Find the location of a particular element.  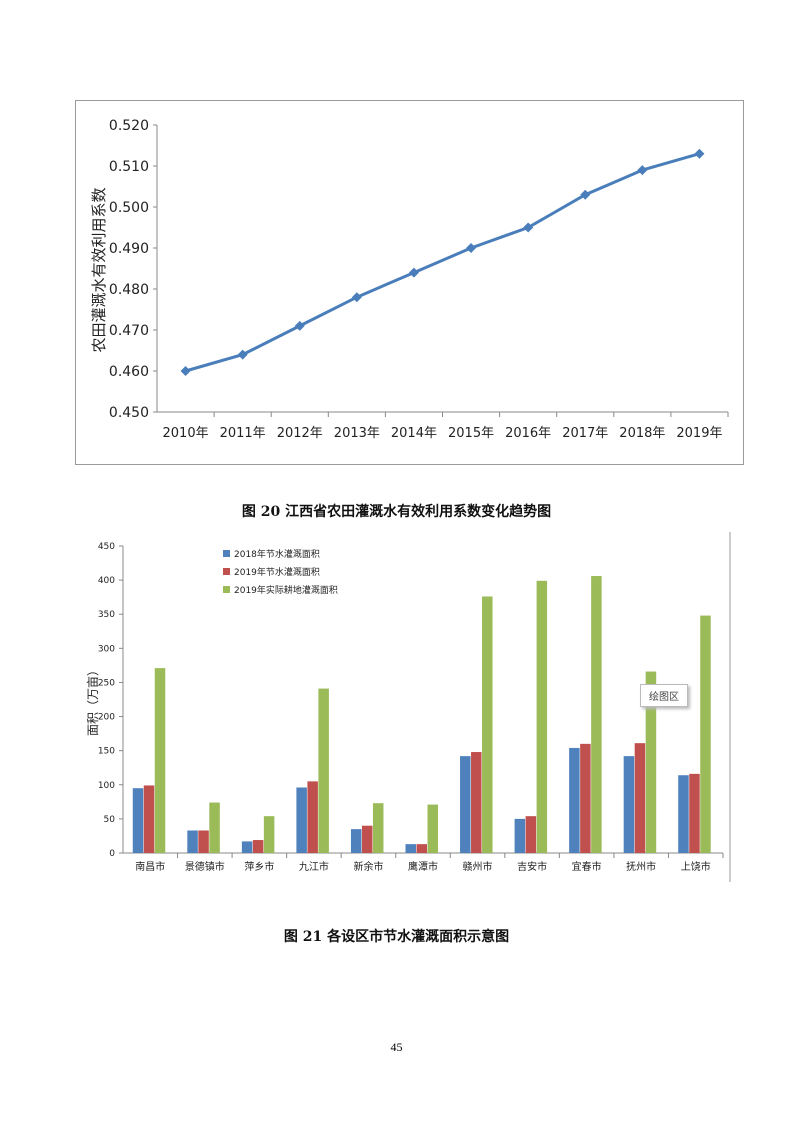

x-tick-label: 2018年 is located at coordinates (642, 433).